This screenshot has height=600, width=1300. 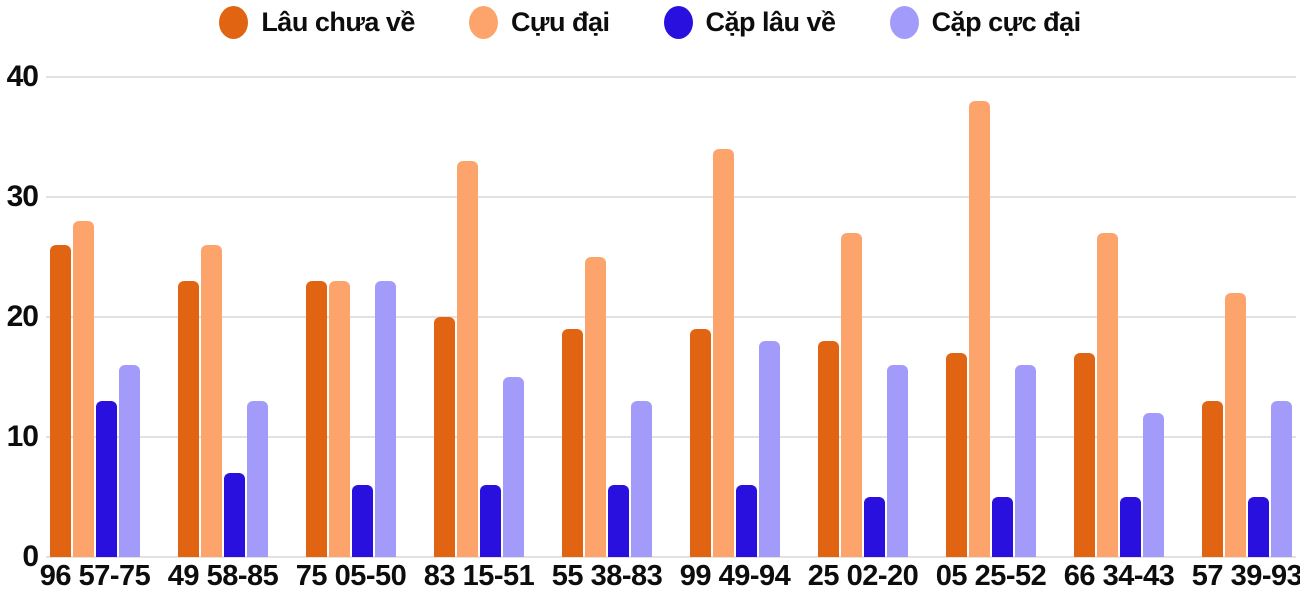 What do you see at coordinates (95, 576) in the screenshot?
I see `x-axis-label: 96 57-75` at bounding box center [95, 576].